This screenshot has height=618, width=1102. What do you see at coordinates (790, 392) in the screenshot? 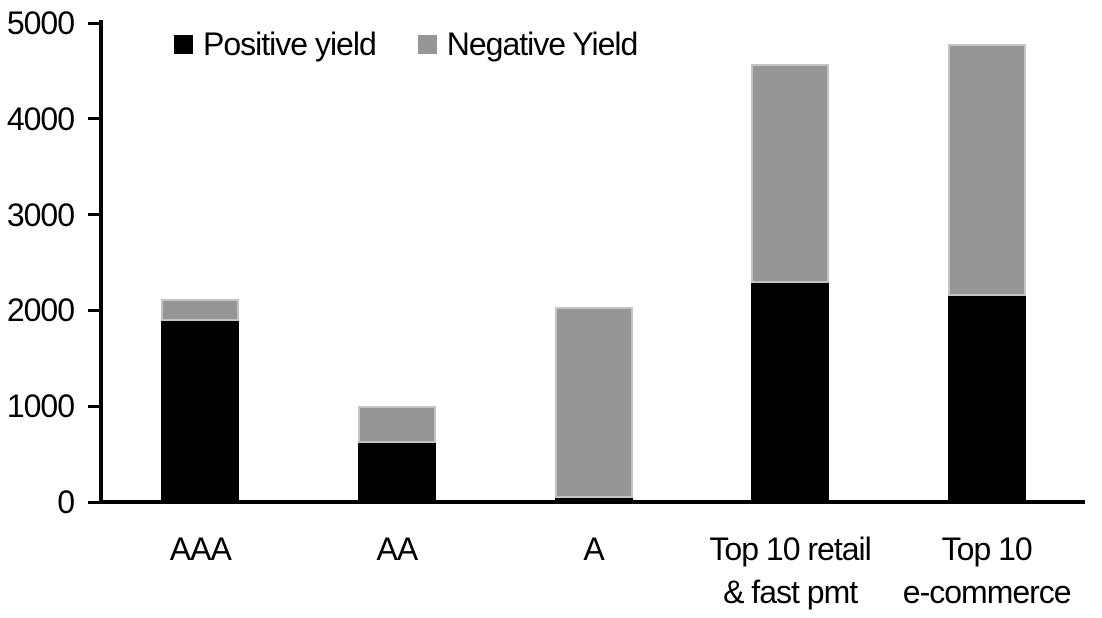
I see `bar-segment-top-10-retail-fast-pmt-positive-yield` at bounding box center [790, 392].